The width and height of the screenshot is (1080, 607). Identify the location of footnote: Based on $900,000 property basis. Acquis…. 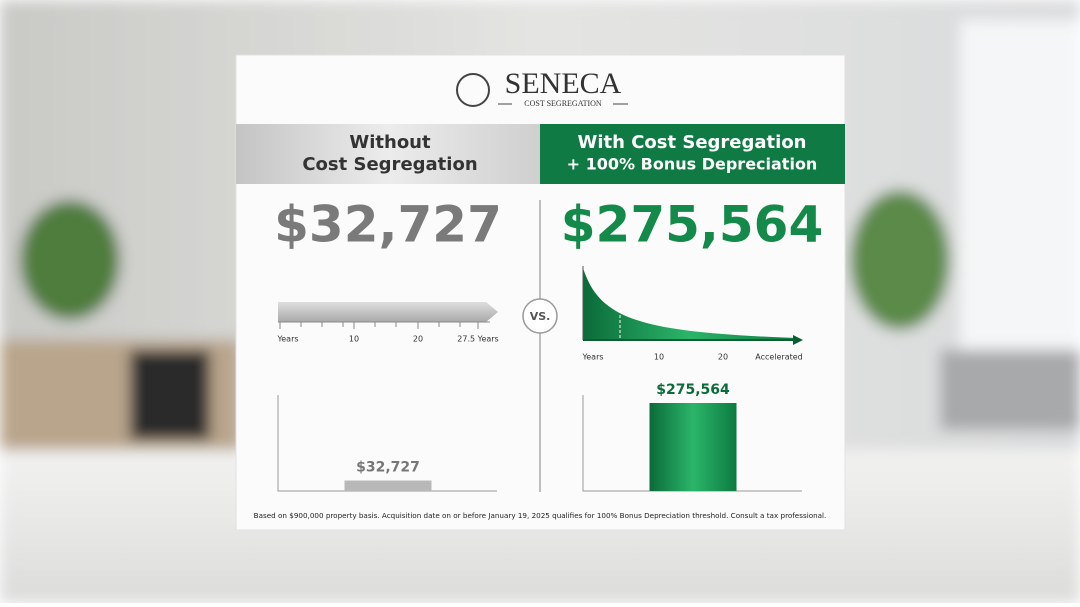
(540, 515).